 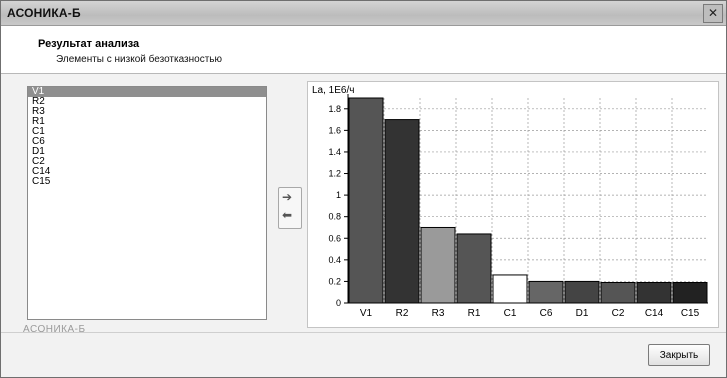 I want to click on swap-left-icon: ⬅, so click(x=287, y=215).